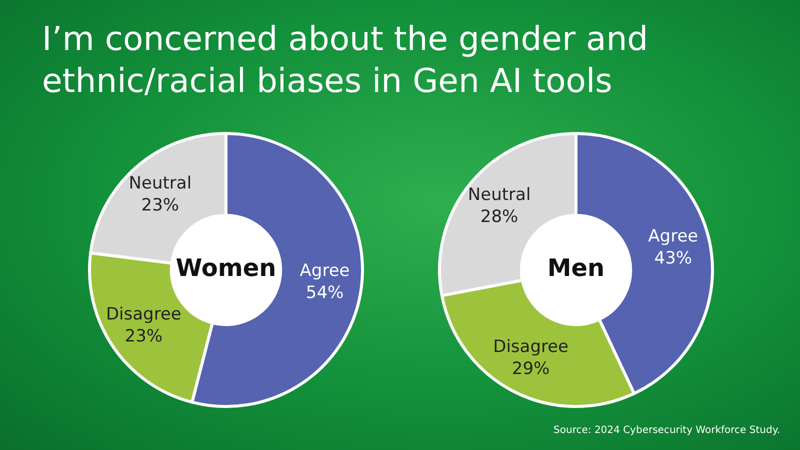  Describe the element at coordinates (673, 258) in the screenshot. I see `data-label: 43%` at that location.